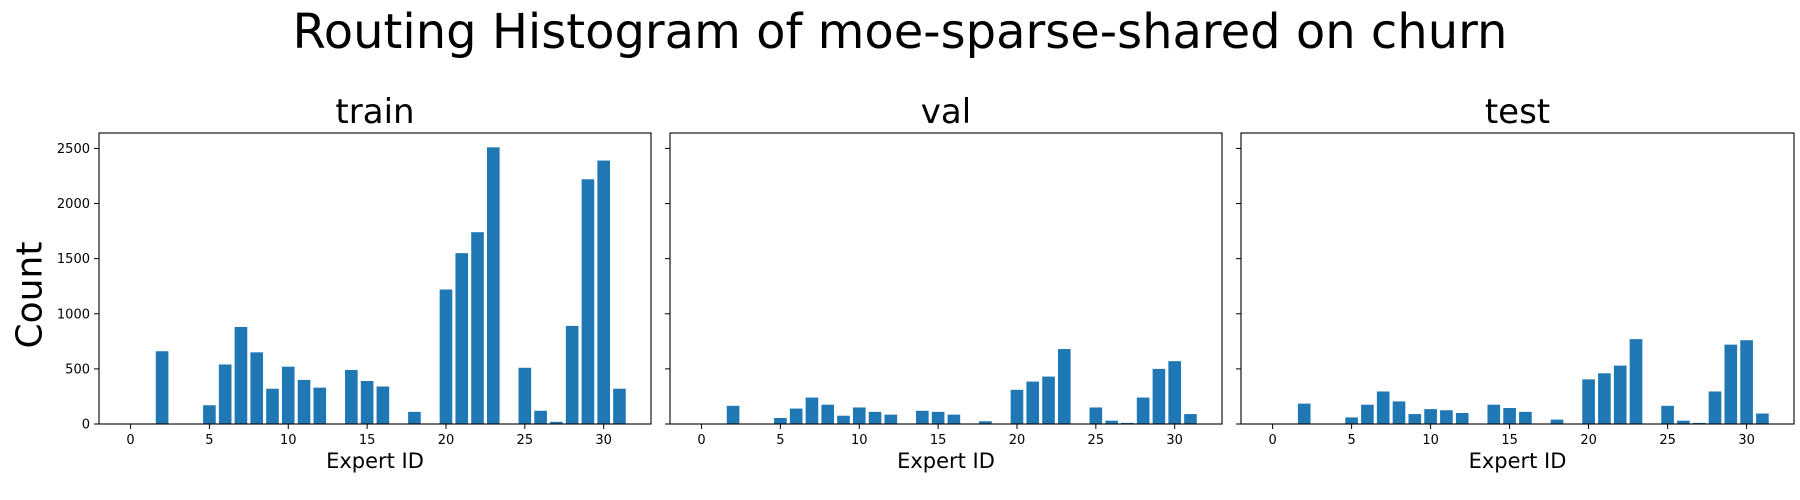  What do you see at coordinates (374, 112) in the screenshot?
I see `subplot-title: train` at bounding box center [374, 112].